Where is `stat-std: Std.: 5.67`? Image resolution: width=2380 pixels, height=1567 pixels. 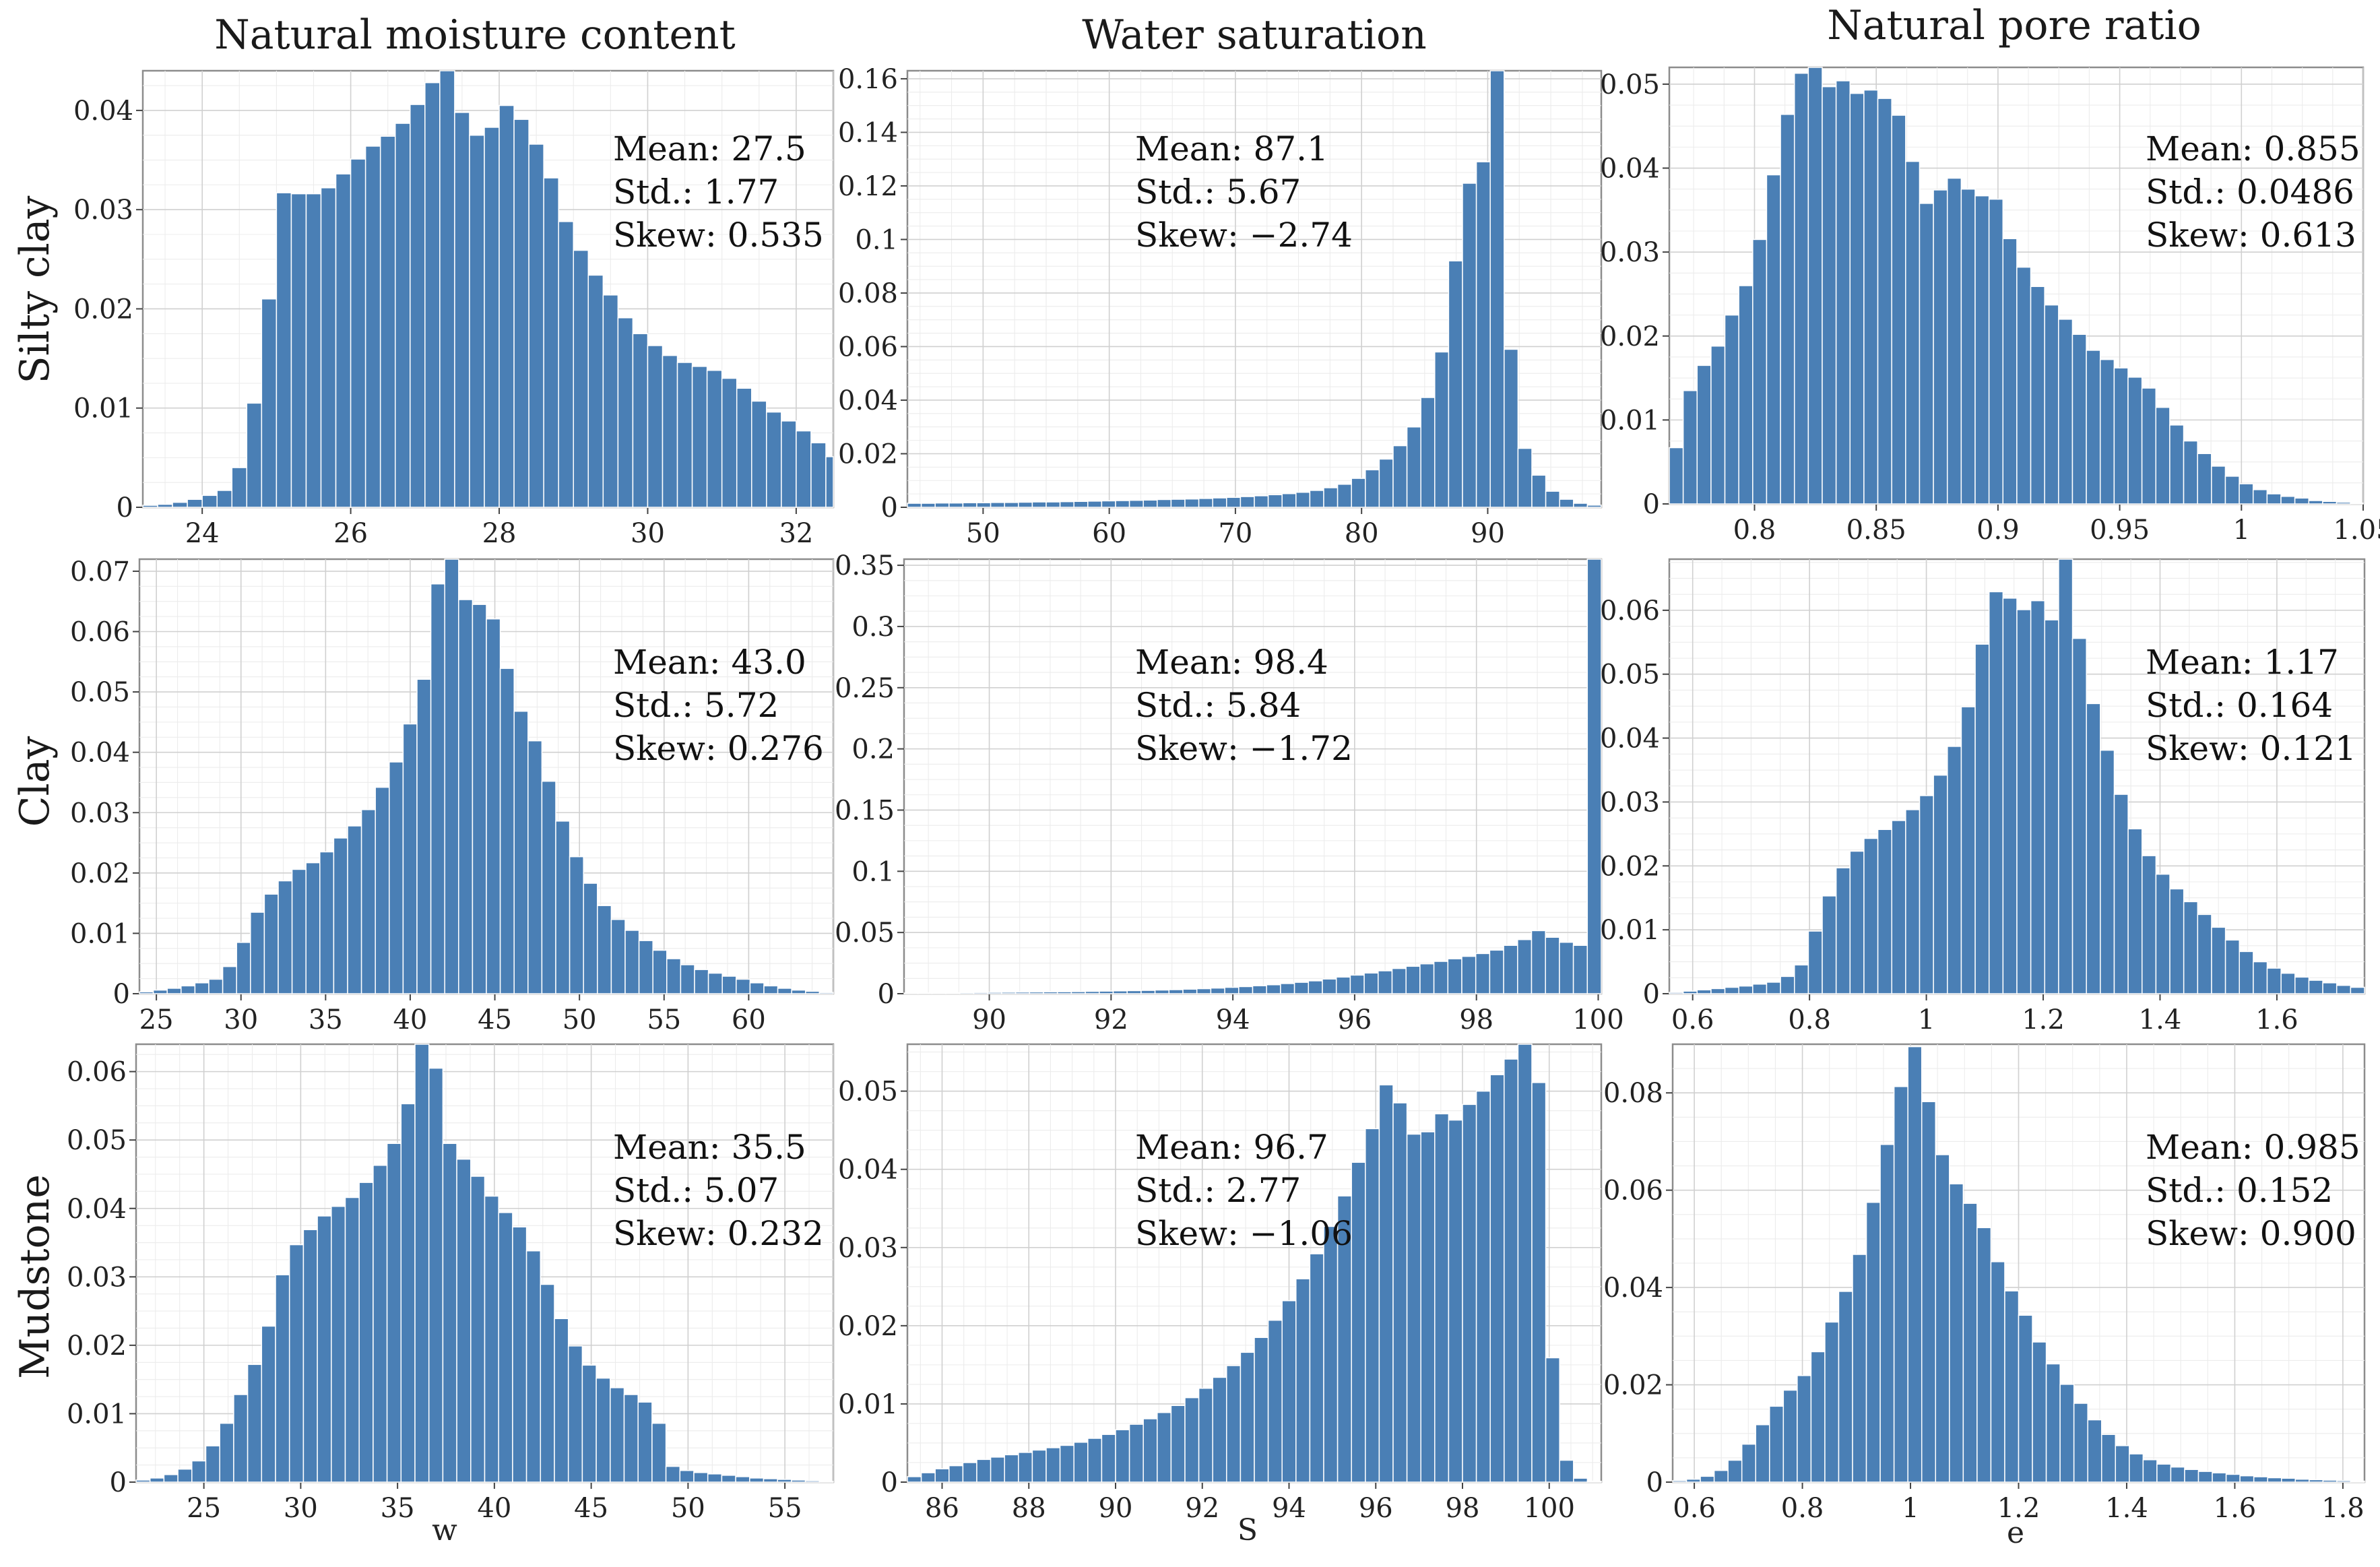 stat-std: Std.: 5.67 is located at coordinates (1218, 192).